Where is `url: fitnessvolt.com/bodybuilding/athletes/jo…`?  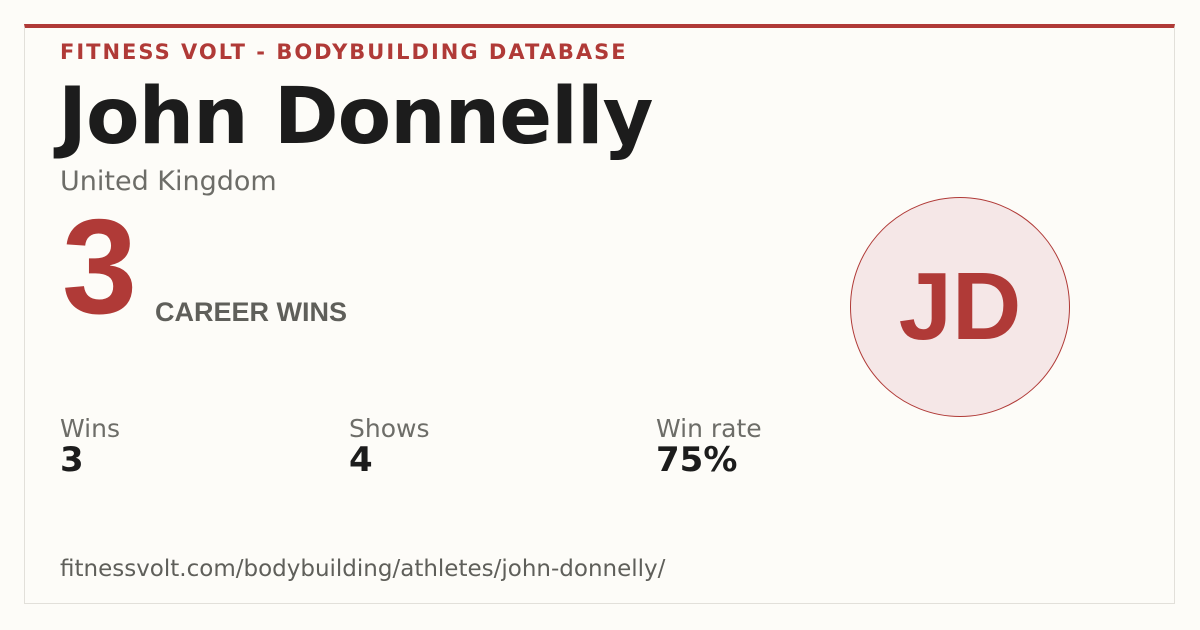 url: fitnessvolt.com/bodybuilding/athletes/jo… is located at coordinates (363, 569).